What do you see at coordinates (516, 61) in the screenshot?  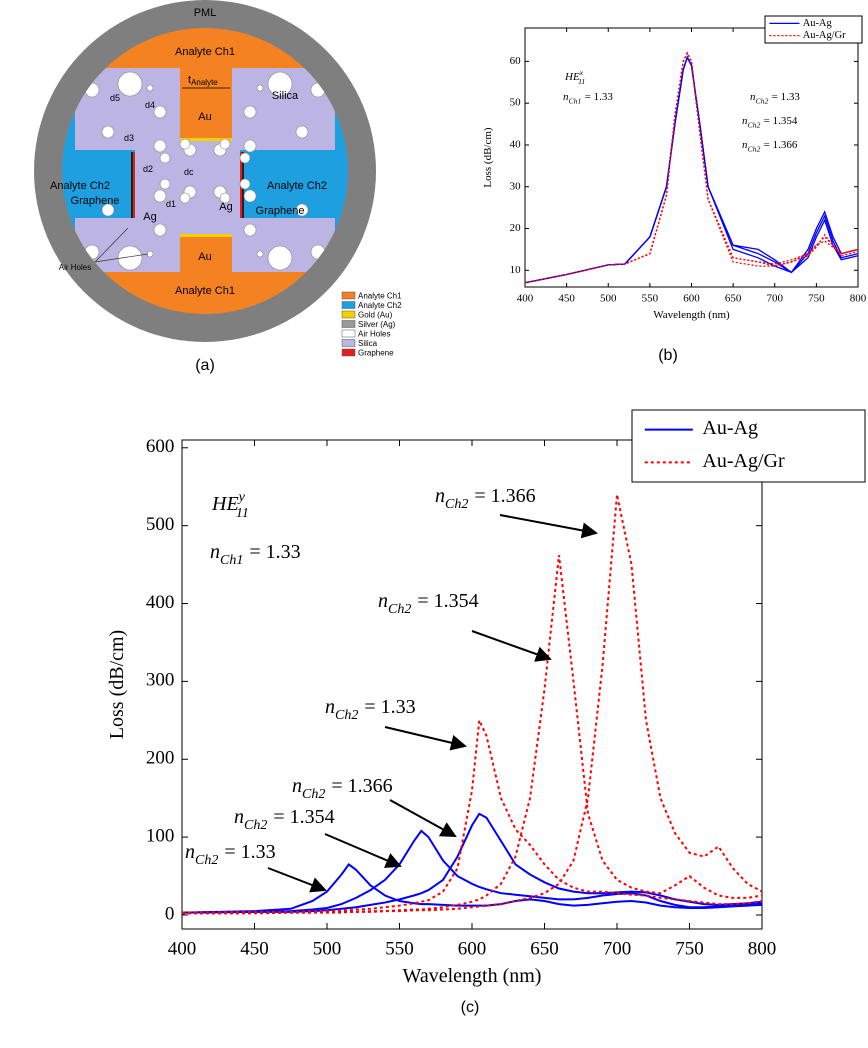 I see `y-tick-label: 60` at bounding box center [516, 61].